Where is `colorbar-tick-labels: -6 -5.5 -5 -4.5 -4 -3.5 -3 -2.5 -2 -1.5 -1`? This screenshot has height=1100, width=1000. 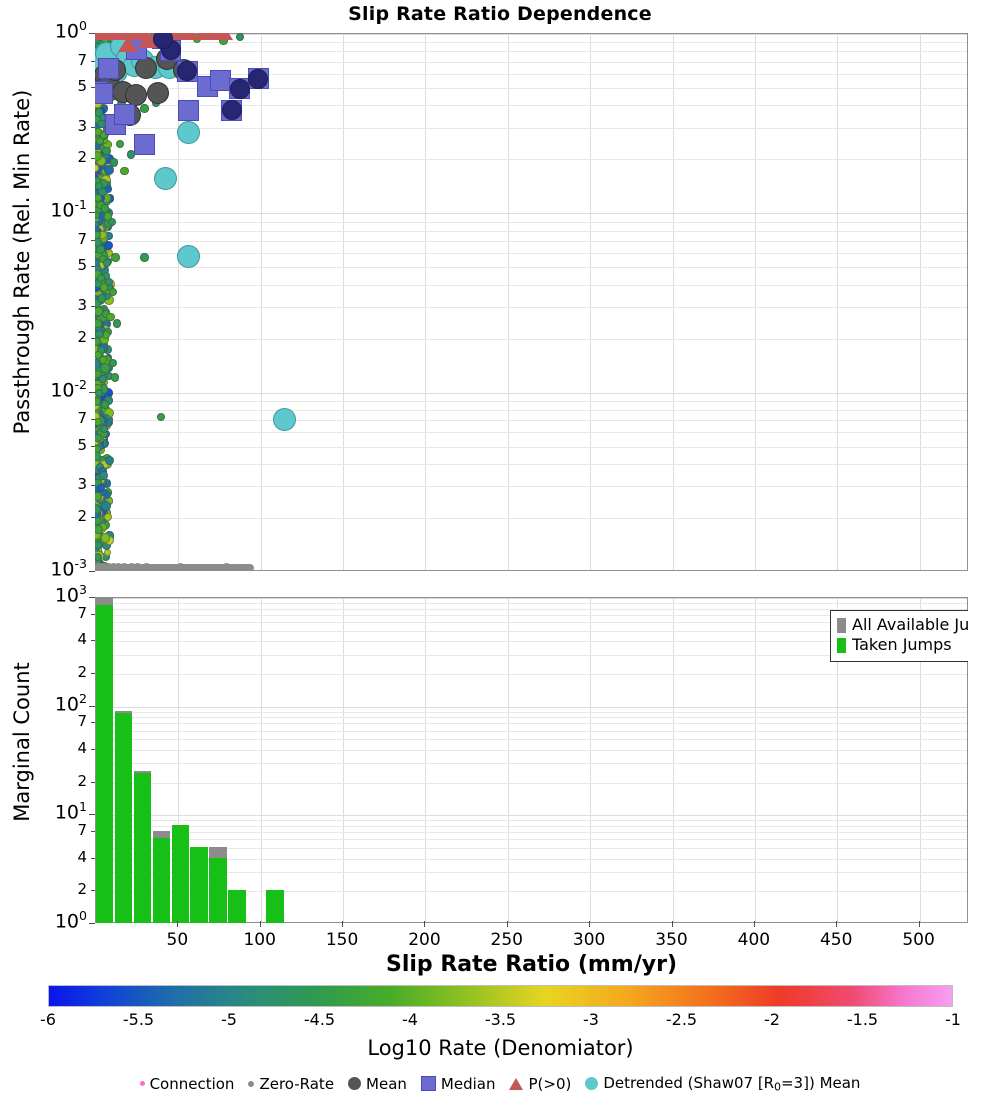
colorbar-tick-labels: -6 -5.5 -5 -4.5 -4 -3.5 -3 -2.5 -2 -1.5 -1 is located at coordinates (500, 1021).